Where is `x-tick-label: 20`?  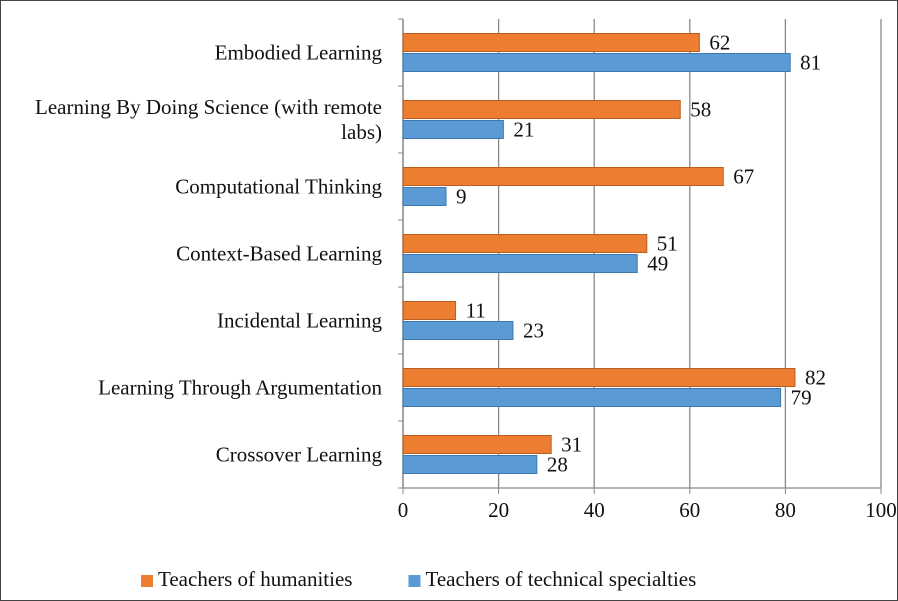 x-tick-label: 20 is located at coordinates (498, 510).